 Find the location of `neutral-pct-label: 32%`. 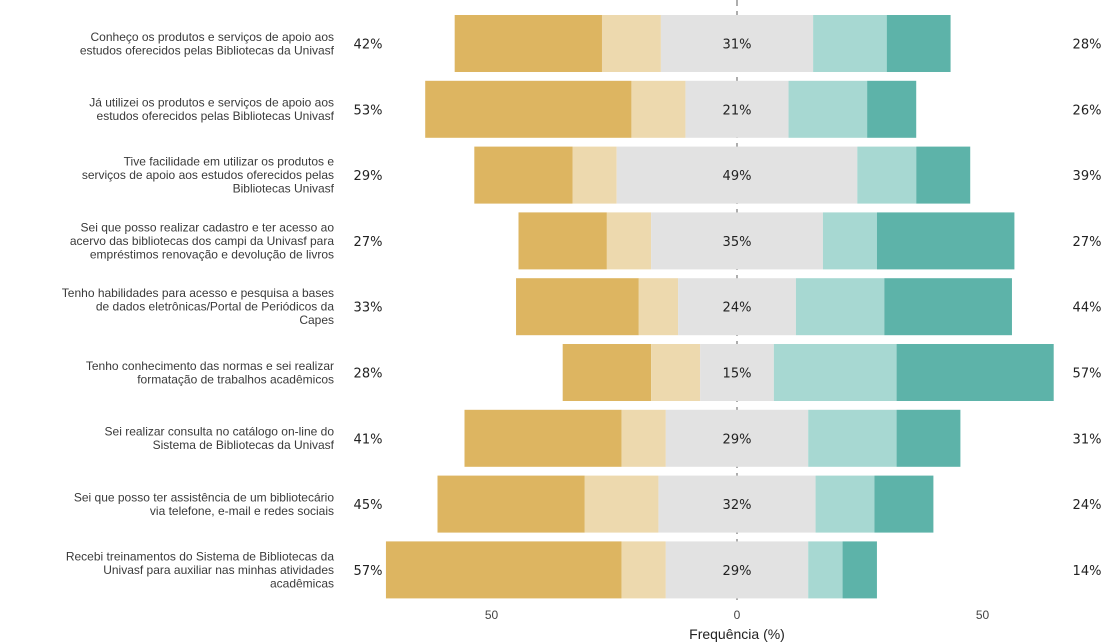

neutral-pct-label: 32% is located at coordinates (737, 505).